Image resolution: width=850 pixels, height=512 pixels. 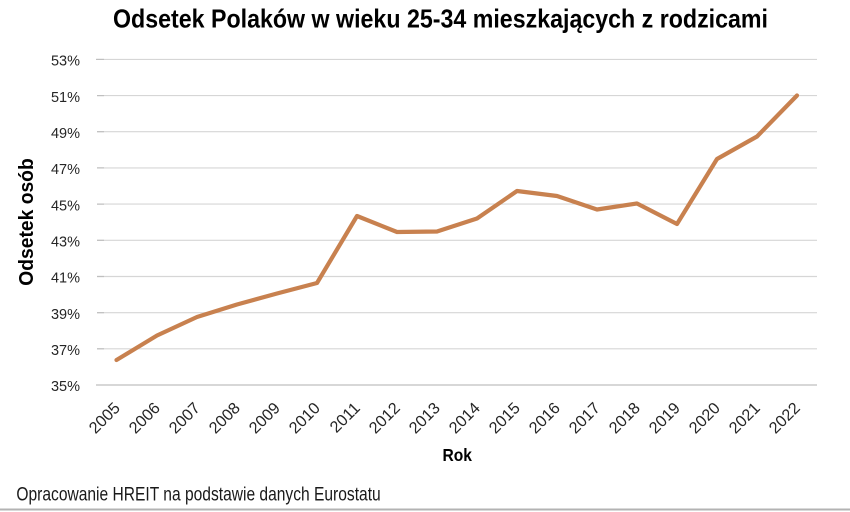 What do you see at coordinates (65, 315) in the screenshot?
I see `svg-text: 39%` at bounding box center [65, 315].